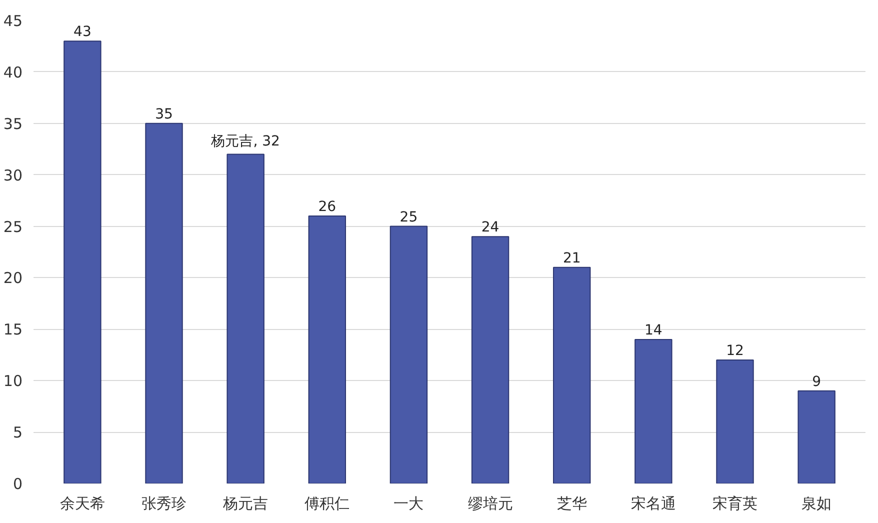  Describe the element at coordinates (409, 217) in the screenshot. I see `data-label: 25` at that location.